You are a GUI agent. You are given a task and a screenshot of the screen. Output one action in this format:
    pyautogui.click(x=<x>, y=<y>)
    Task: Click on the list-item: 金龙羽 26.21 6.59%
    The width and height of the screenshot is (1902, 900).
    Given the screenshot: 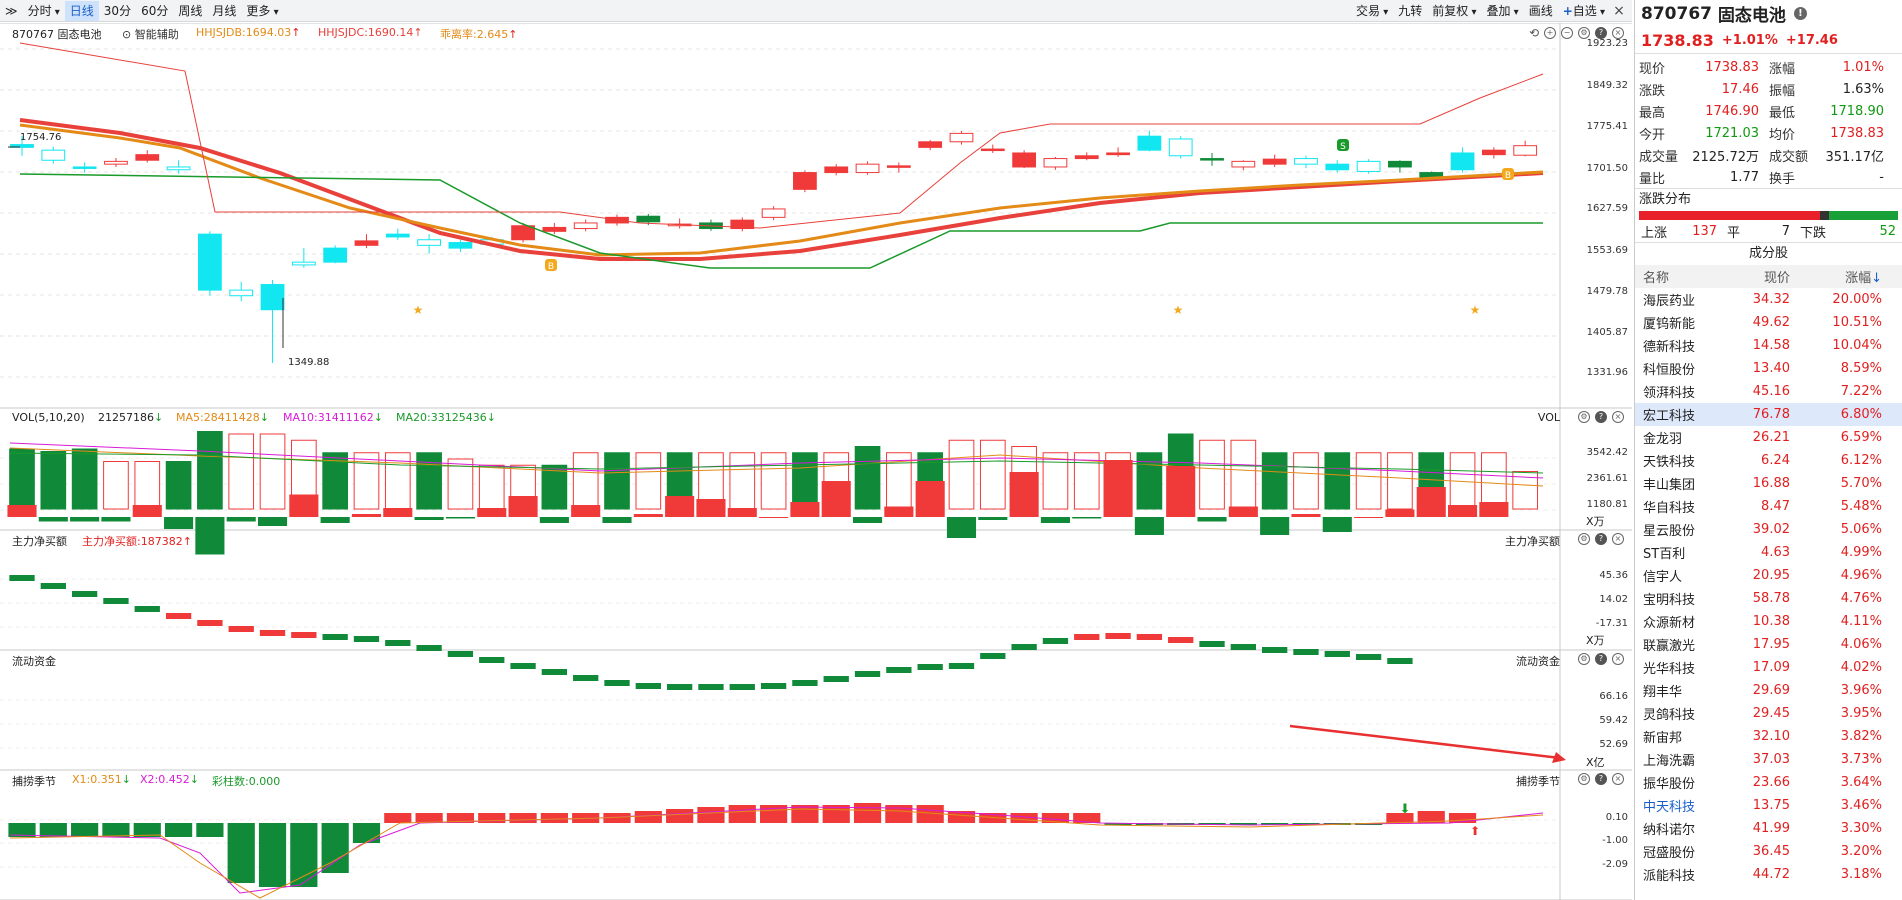 What is the action you would take?
    pyautogui.click(x=1768, y=437)
    